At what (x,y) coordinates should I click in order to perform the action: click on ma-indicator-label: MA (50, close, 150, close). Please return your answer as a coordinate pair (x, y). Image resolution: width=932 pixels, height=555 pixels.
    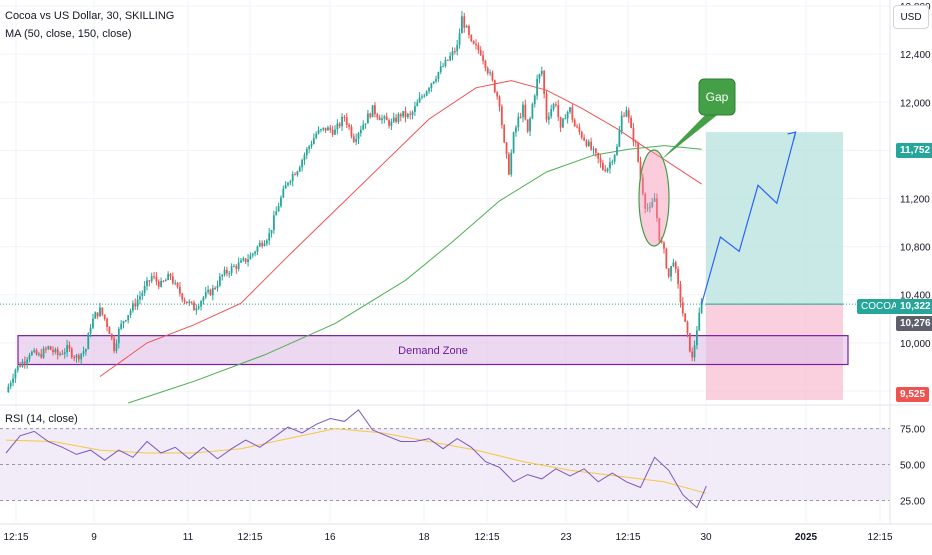
    Looking at the image, I should click on (68, 34).